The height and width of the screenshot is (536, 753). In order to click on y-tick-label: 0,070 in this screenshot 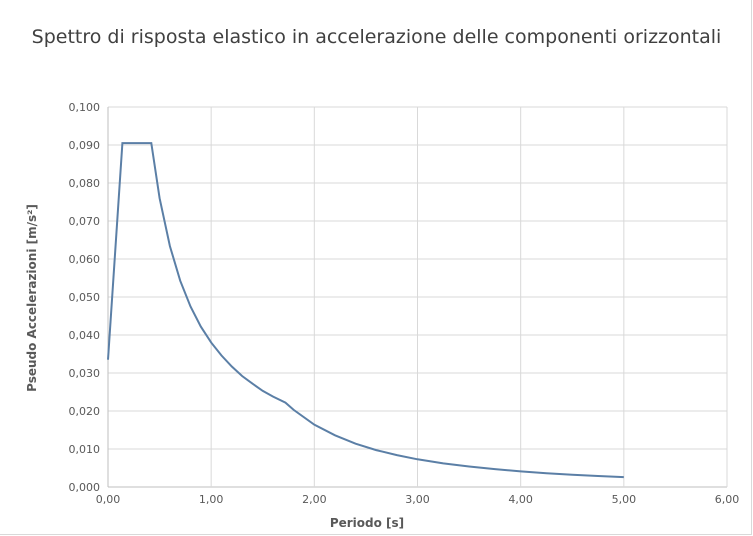, I will do `click(85, 221)`.